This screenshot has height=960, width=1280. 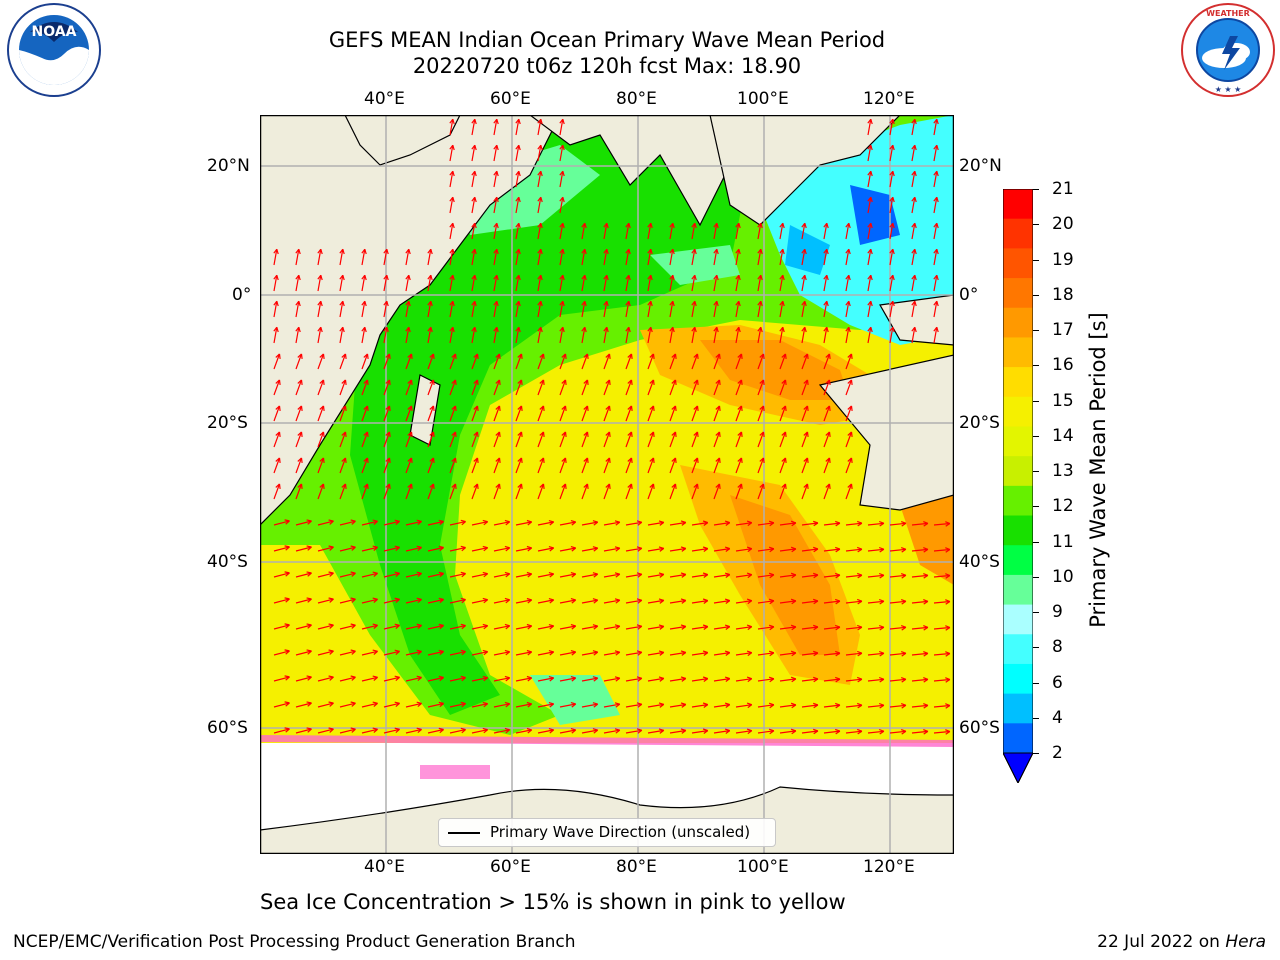 What do you see at coordinates (464, 833) in the screenshot?
I see `legend-line-sample` at bounding box center [464, 833].